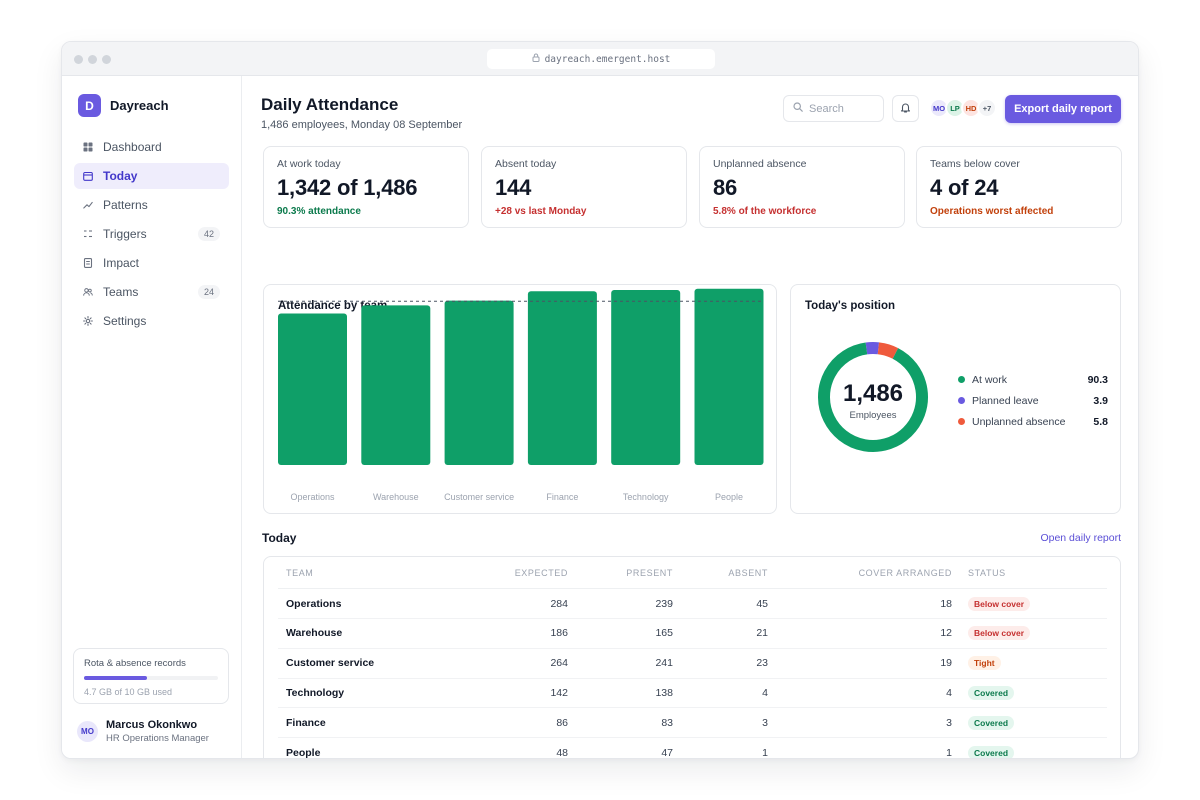 The height and width of the screenshot is (800, 1200). I want to click on bar-people, so click(729, 376).